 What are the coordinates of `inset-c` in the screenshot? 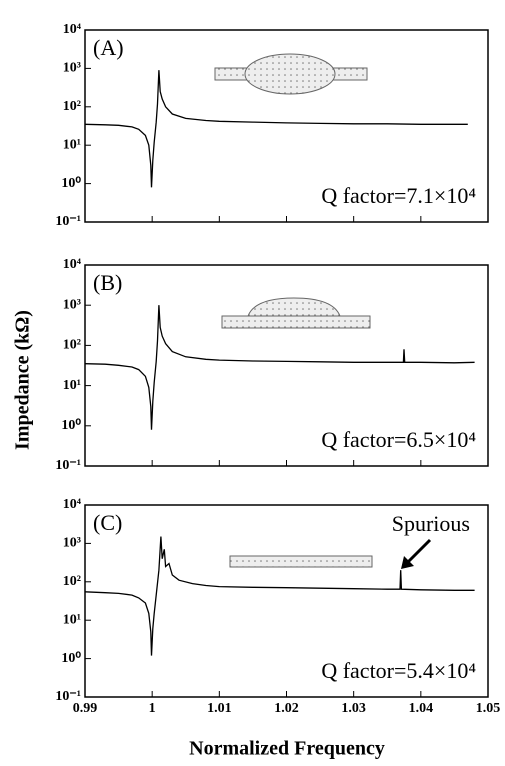 It's located at (301, 561).